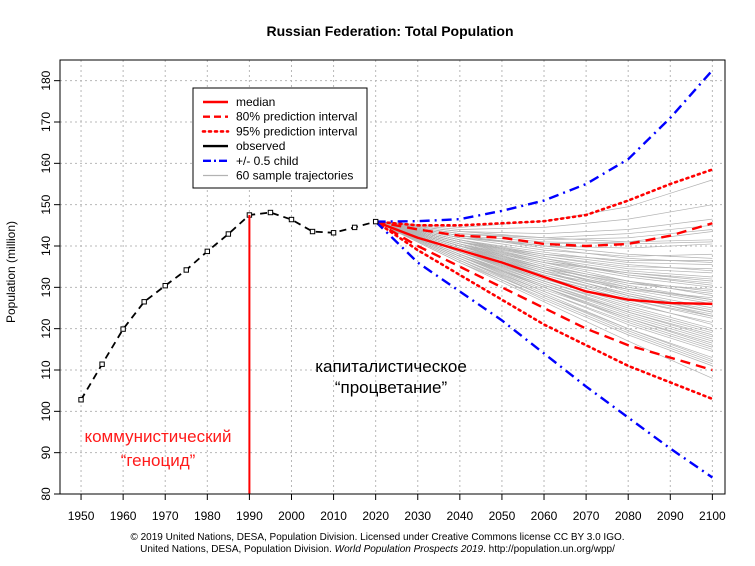 The image size is (755, 566). I want to click on y-tick-label-110: 110, so click(46, 369).